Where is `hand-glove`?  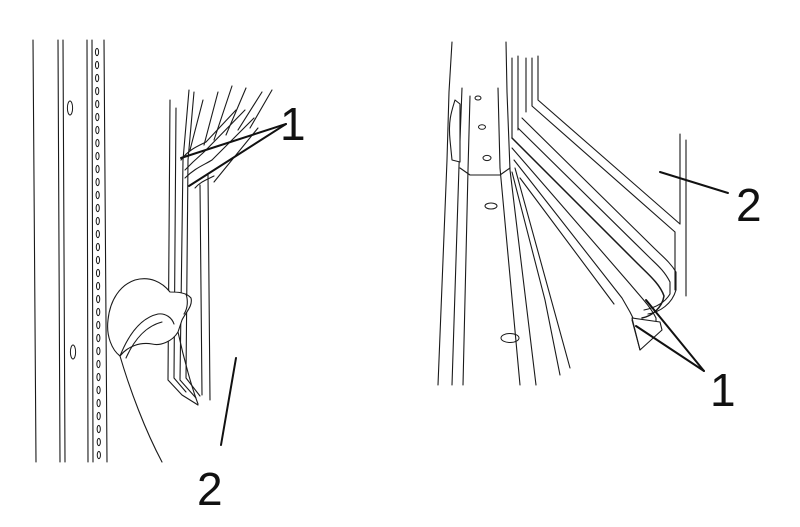 hand-glove is located at coordinates (153, 370).